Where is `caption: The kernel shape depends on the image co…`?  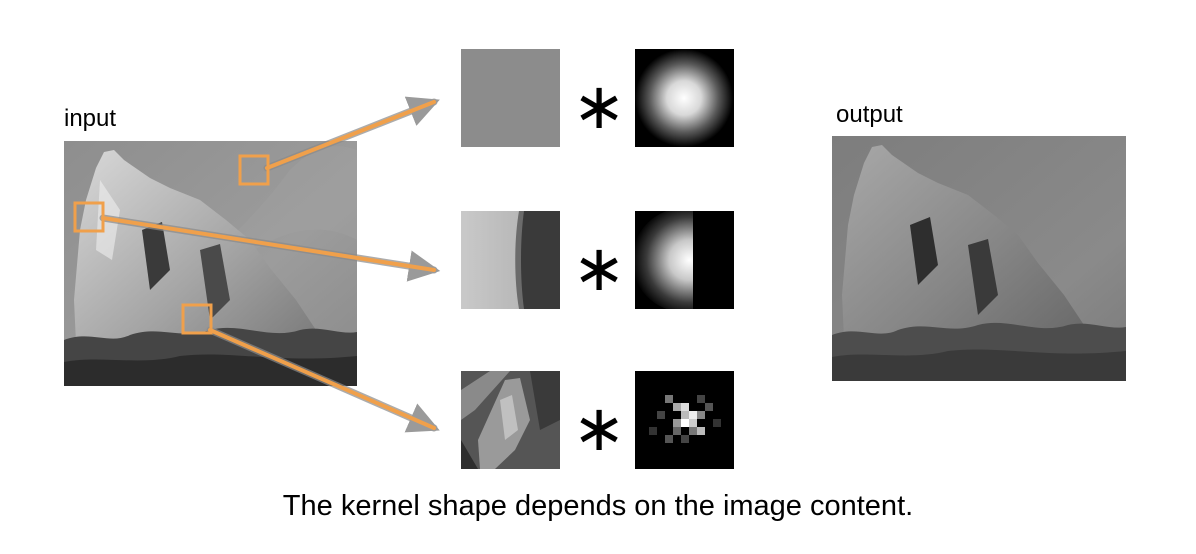 caption: The kernel shape depends on the image co… is located at coordinates (598, 506).